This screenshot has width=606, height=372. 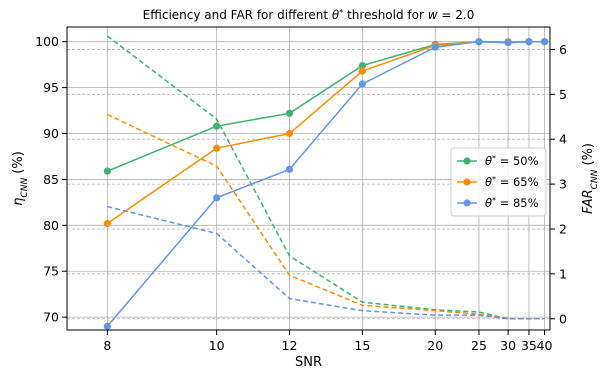 I want to click on y-right-tick-label: 0, so click(x=563, y=318).